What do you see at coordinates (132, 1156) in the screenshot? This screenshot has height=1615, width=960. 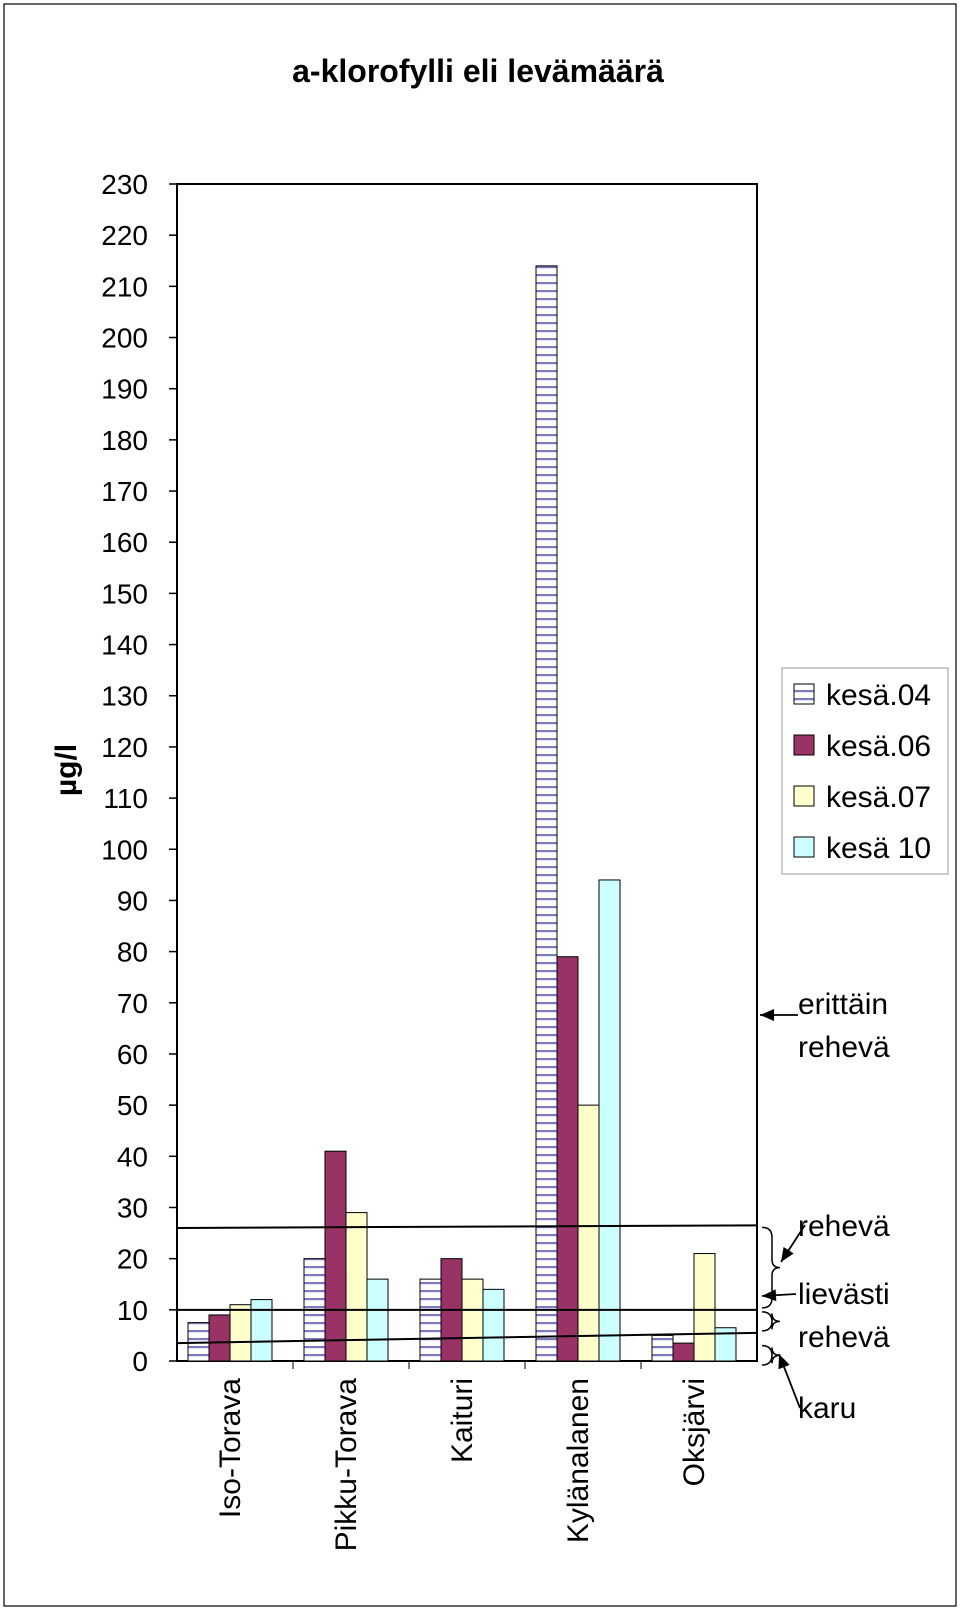 I see `y-tick-label: 40` at bounding box center [132, 1156].